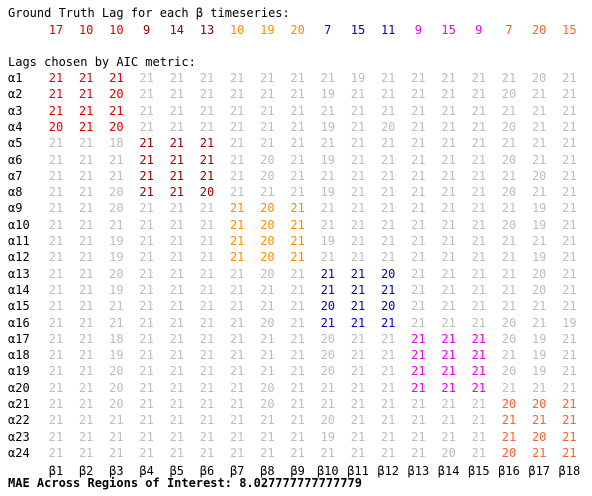  What do you see at coordinates (509, 471) in the screenshot?
I see `beta-column-label: β16` at bounding box center [509, 471].